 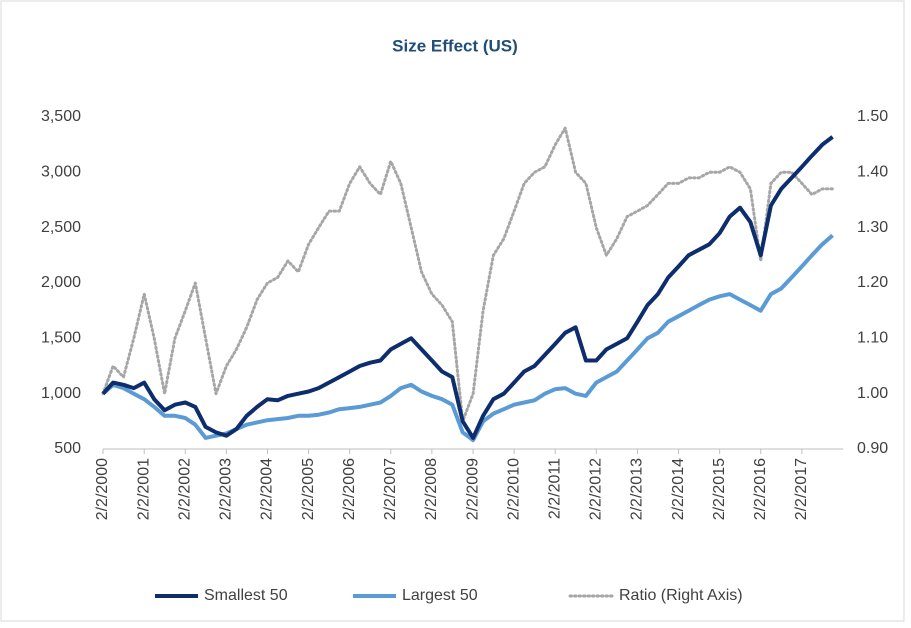 I want to click on x-tick-label: 2/2/2013, so click(x=637, y=489).